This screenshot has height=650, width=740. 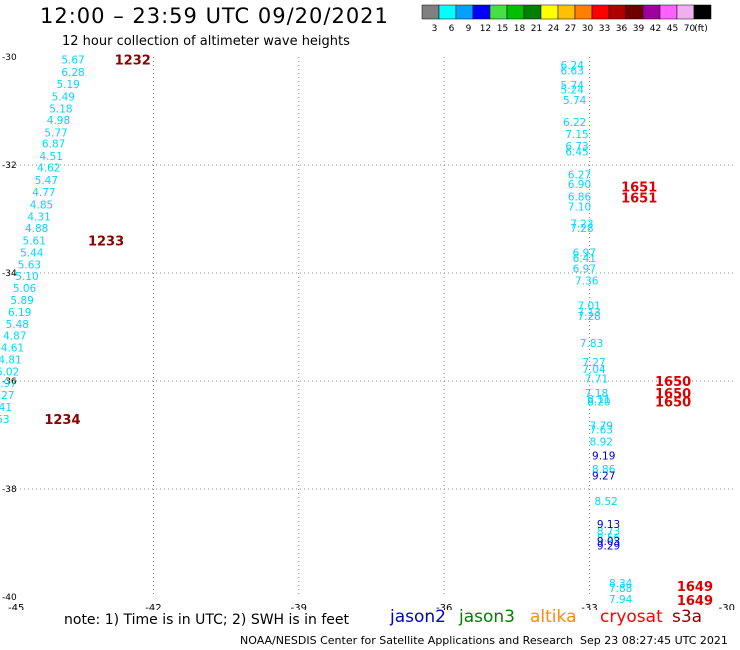 I want to click on wave-height-label: 4.98, so click(x=58, y=121).